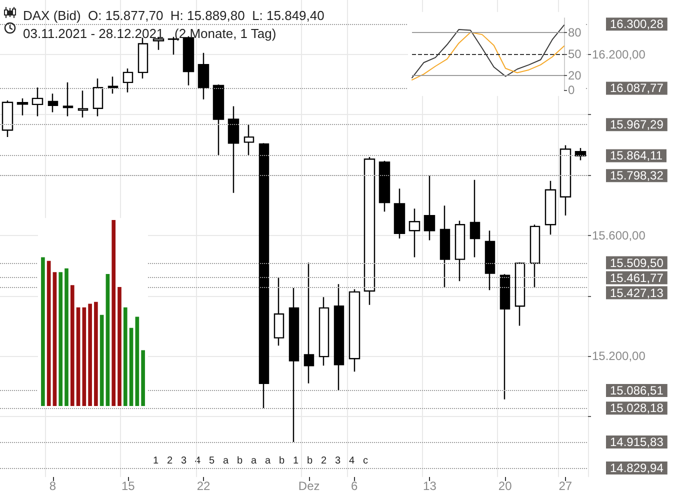 This screenshot has width=688, height=493. I want to click on ref-line-label: 14.915,83, so click(637, 442).